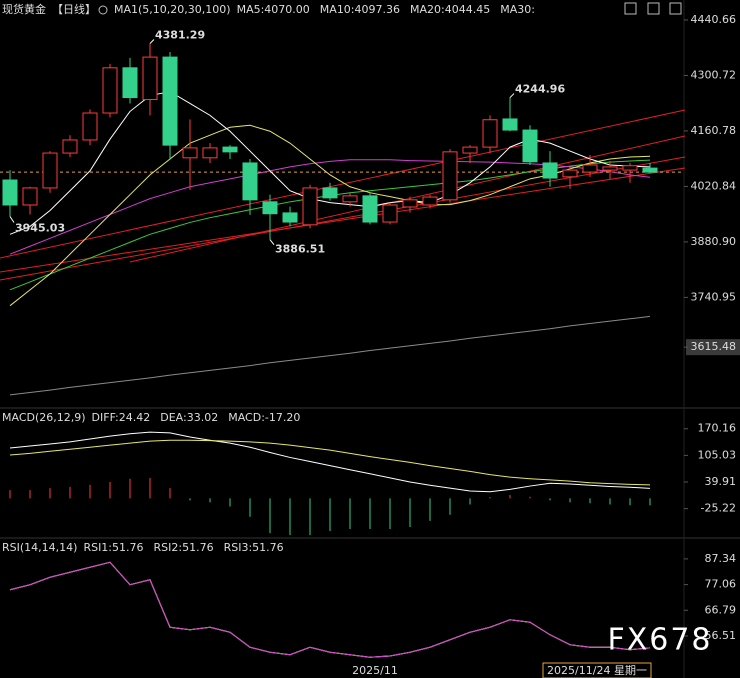 This screenshot has width=740, height=678. Describe the element at coordinates (517, 9) in the screenshot. I see `legend-text: MA30:` at that location.